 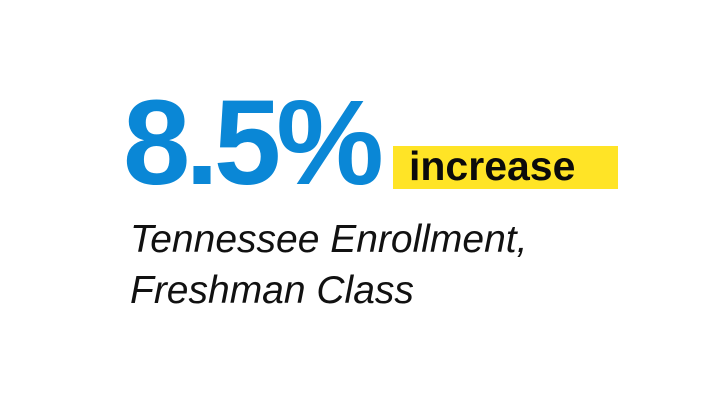 I want to click on stat-description: Tennessee Enrollment, Freshman Class, so click(x=328, y=265).